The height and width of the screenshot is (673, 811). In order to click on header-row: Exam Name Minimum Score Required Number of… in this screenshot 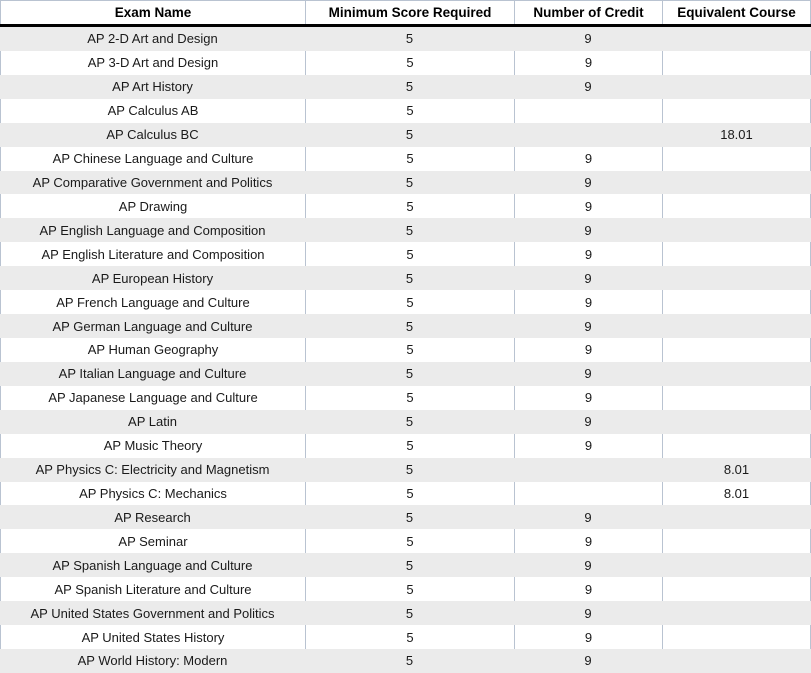, I will do `click(405, 13)`.